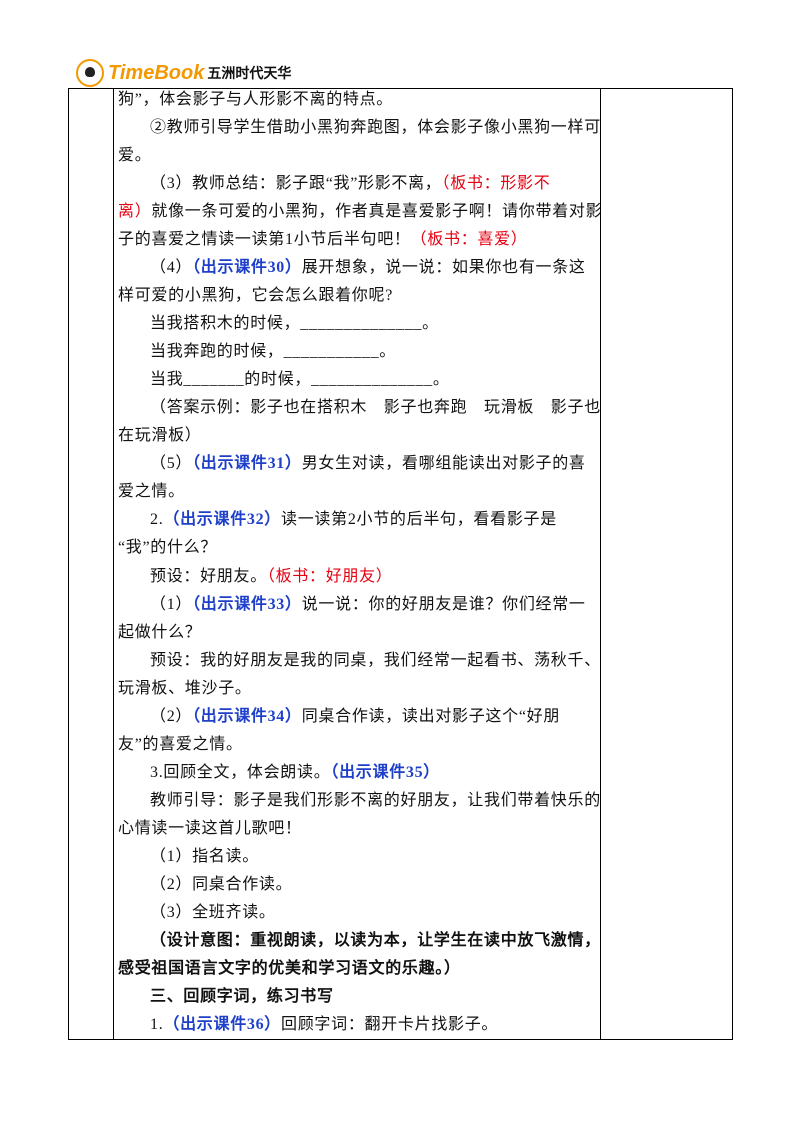 The height and width of the screenshot is (1132, 800). Describe the element at coordinates (375, 408) in the screenshot. I see `text: （答案示例：影子也在搭积木 影子也奔跑 玩滑板 影子也` at that location.